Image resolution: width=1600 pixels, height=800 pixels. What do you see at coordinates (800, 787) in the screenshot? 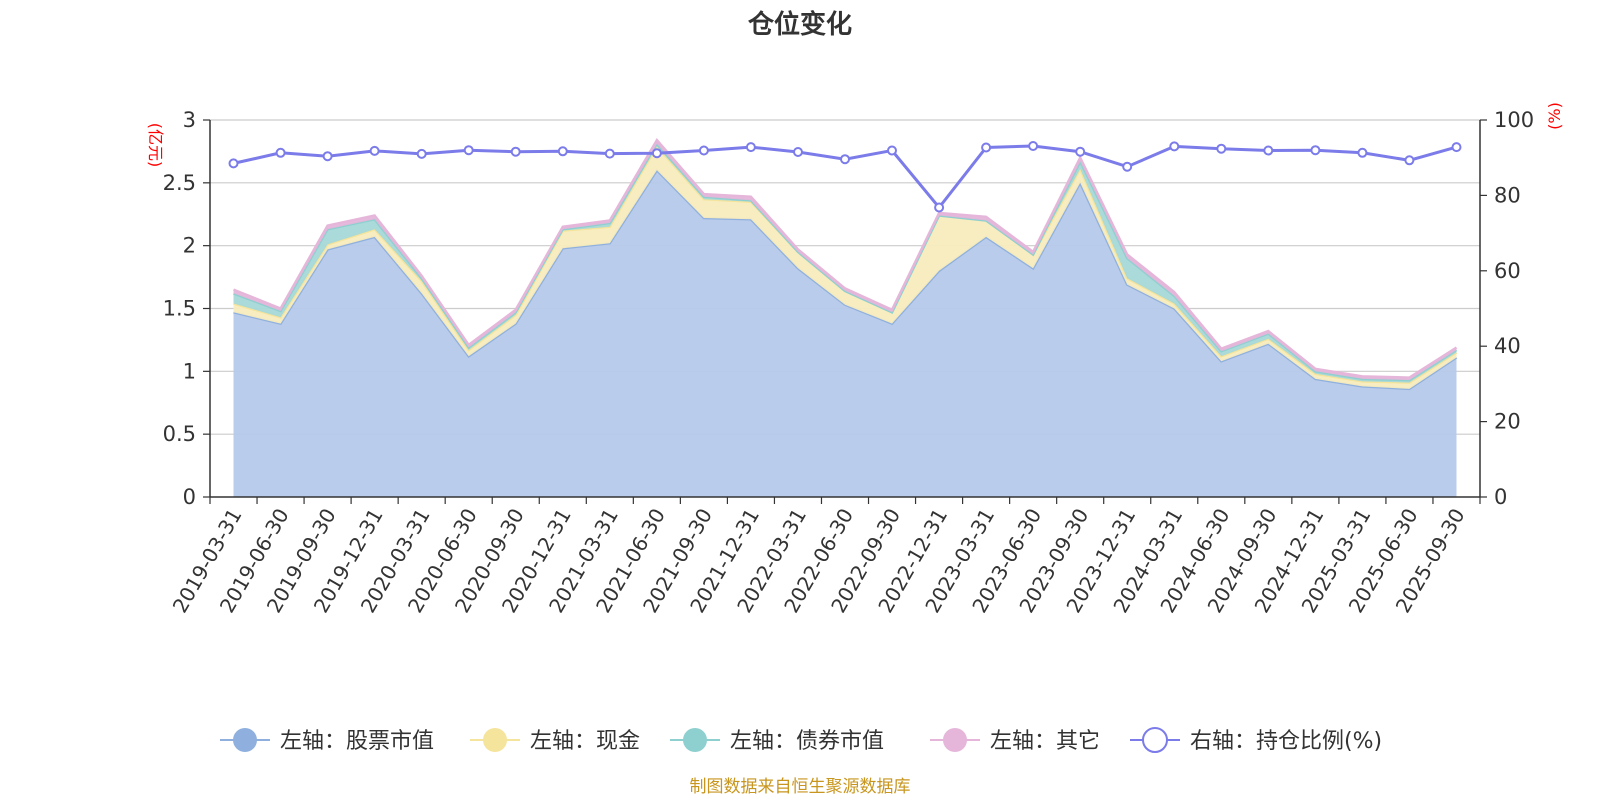
I see `data-source-note: 制图数据来自恒生聚源数据库` at bounding box center [800, 787].